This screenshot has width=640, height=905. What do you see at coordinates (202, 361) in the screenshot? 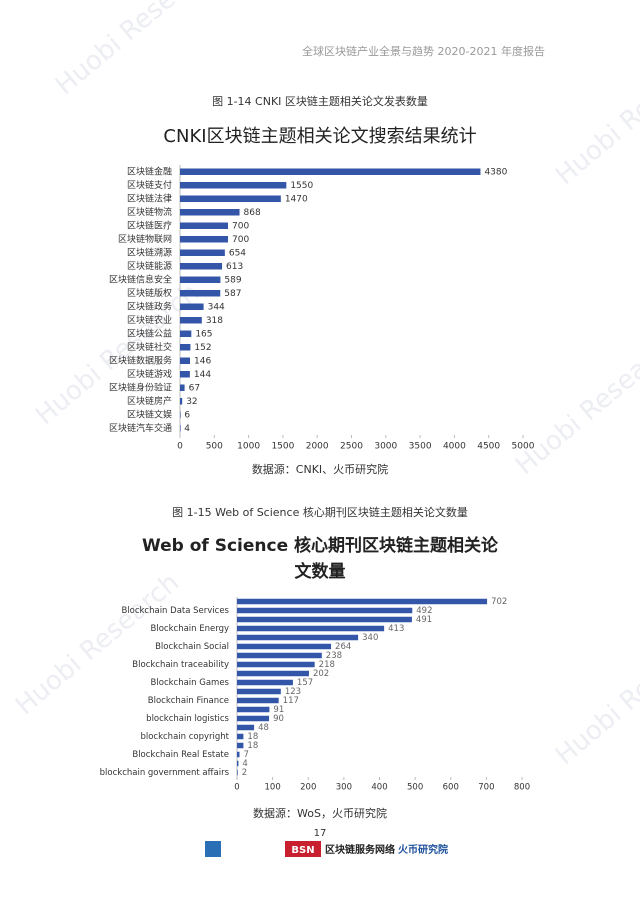
I see `value-label: 146` at bounding box center [202, 361].